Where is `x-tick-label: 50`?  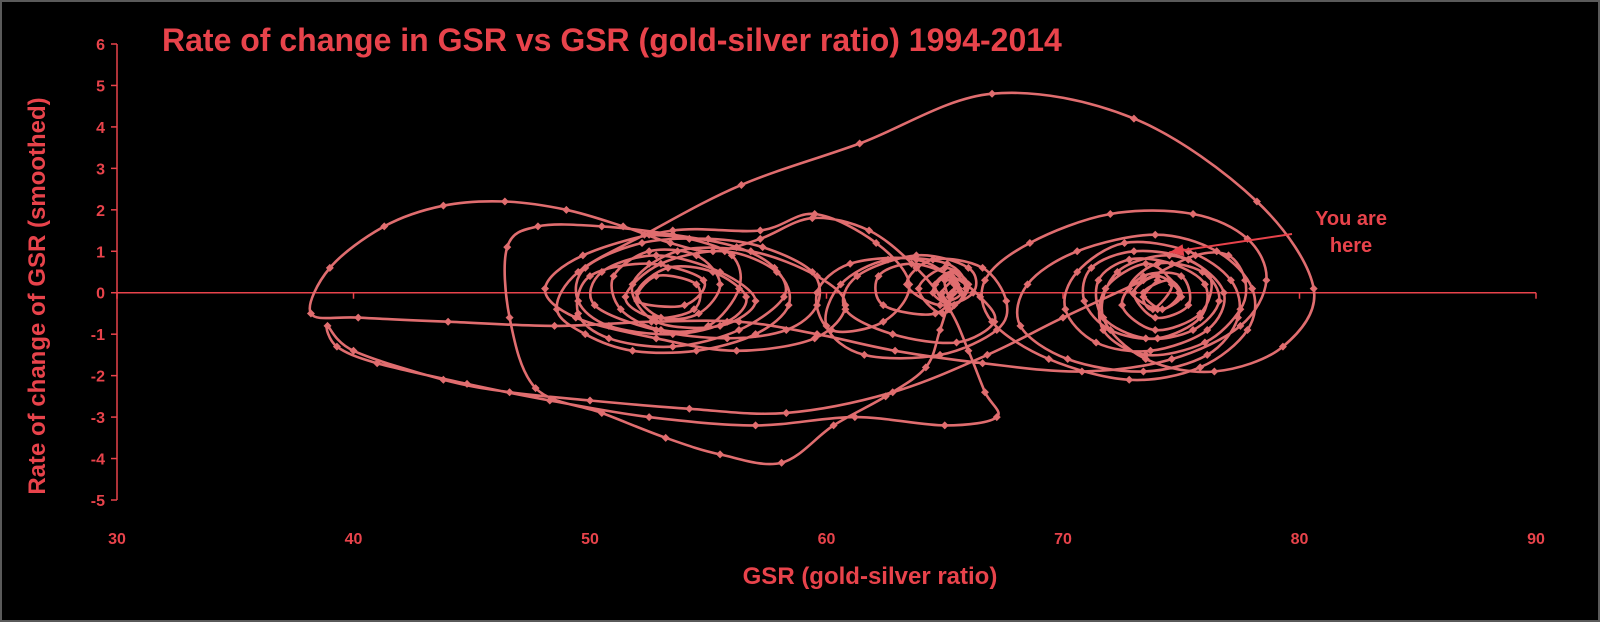 x-tick-label: 50 is located at coordinates (590, 539).